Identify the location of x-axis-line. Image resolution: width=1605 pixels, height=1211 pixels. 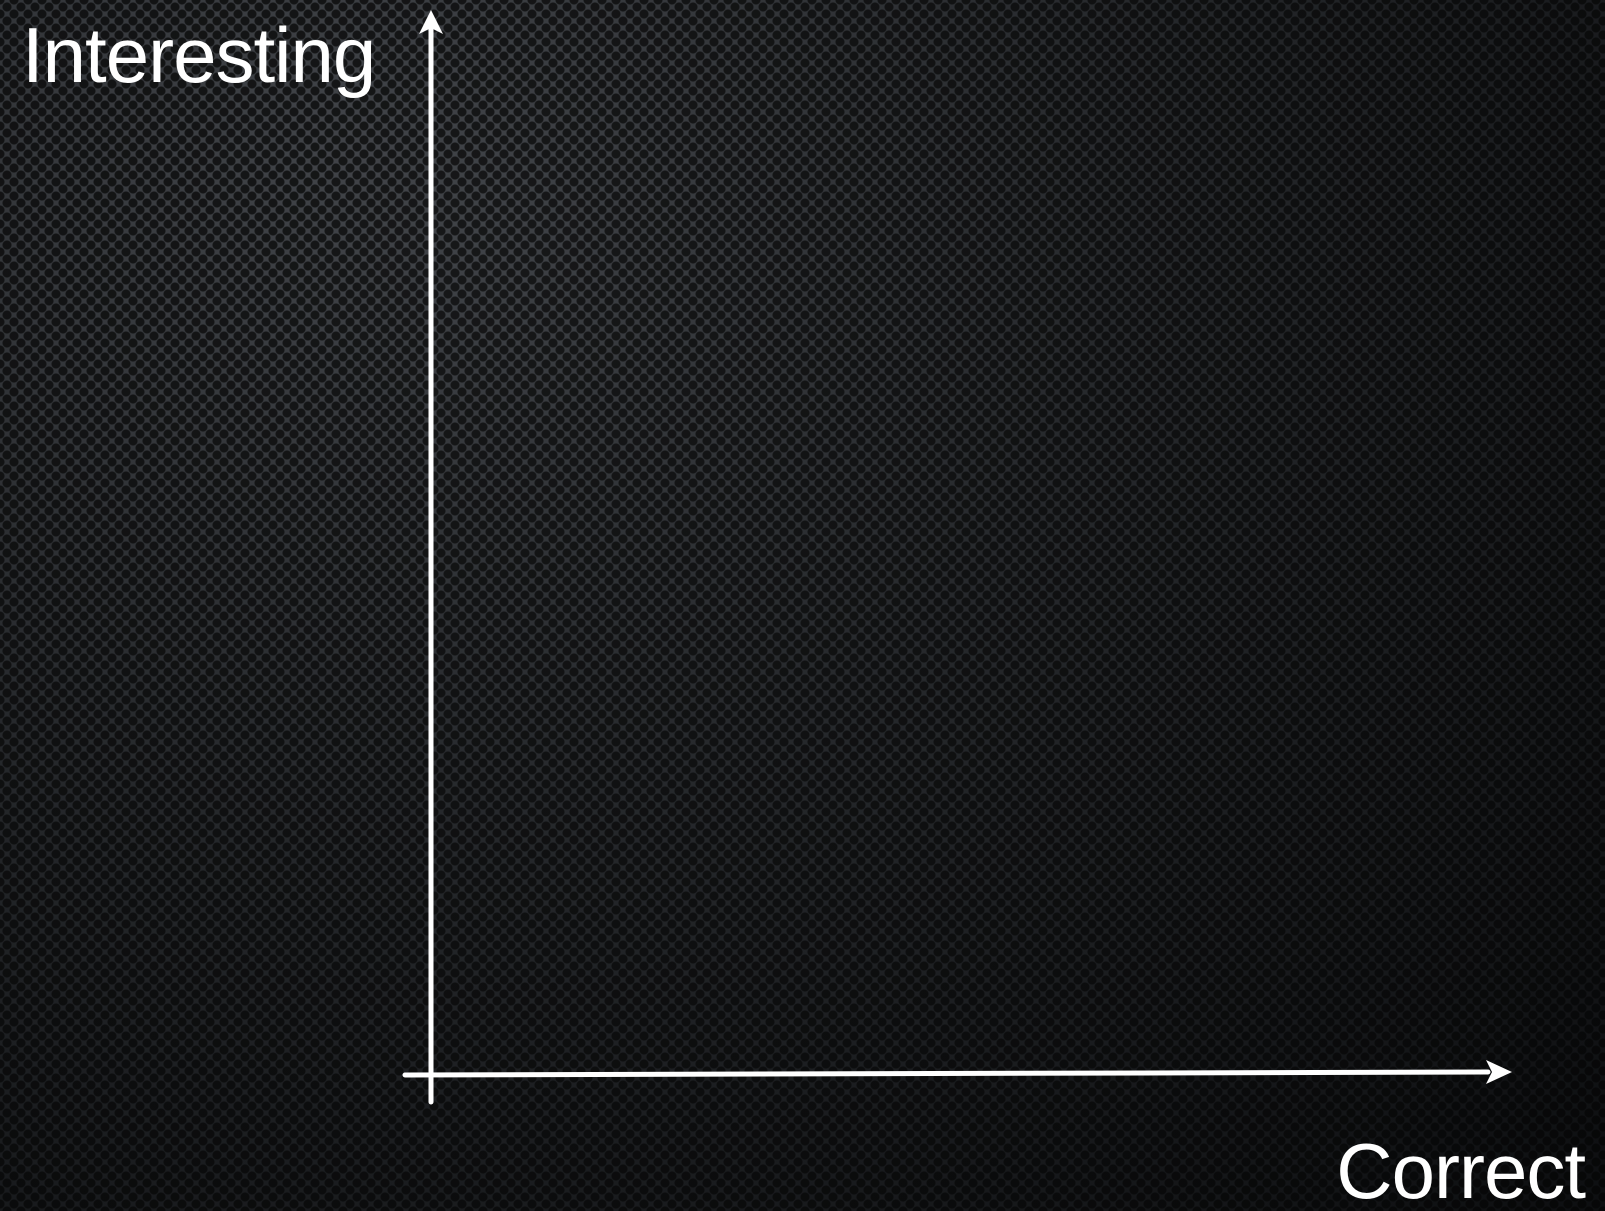
(946, 1073).